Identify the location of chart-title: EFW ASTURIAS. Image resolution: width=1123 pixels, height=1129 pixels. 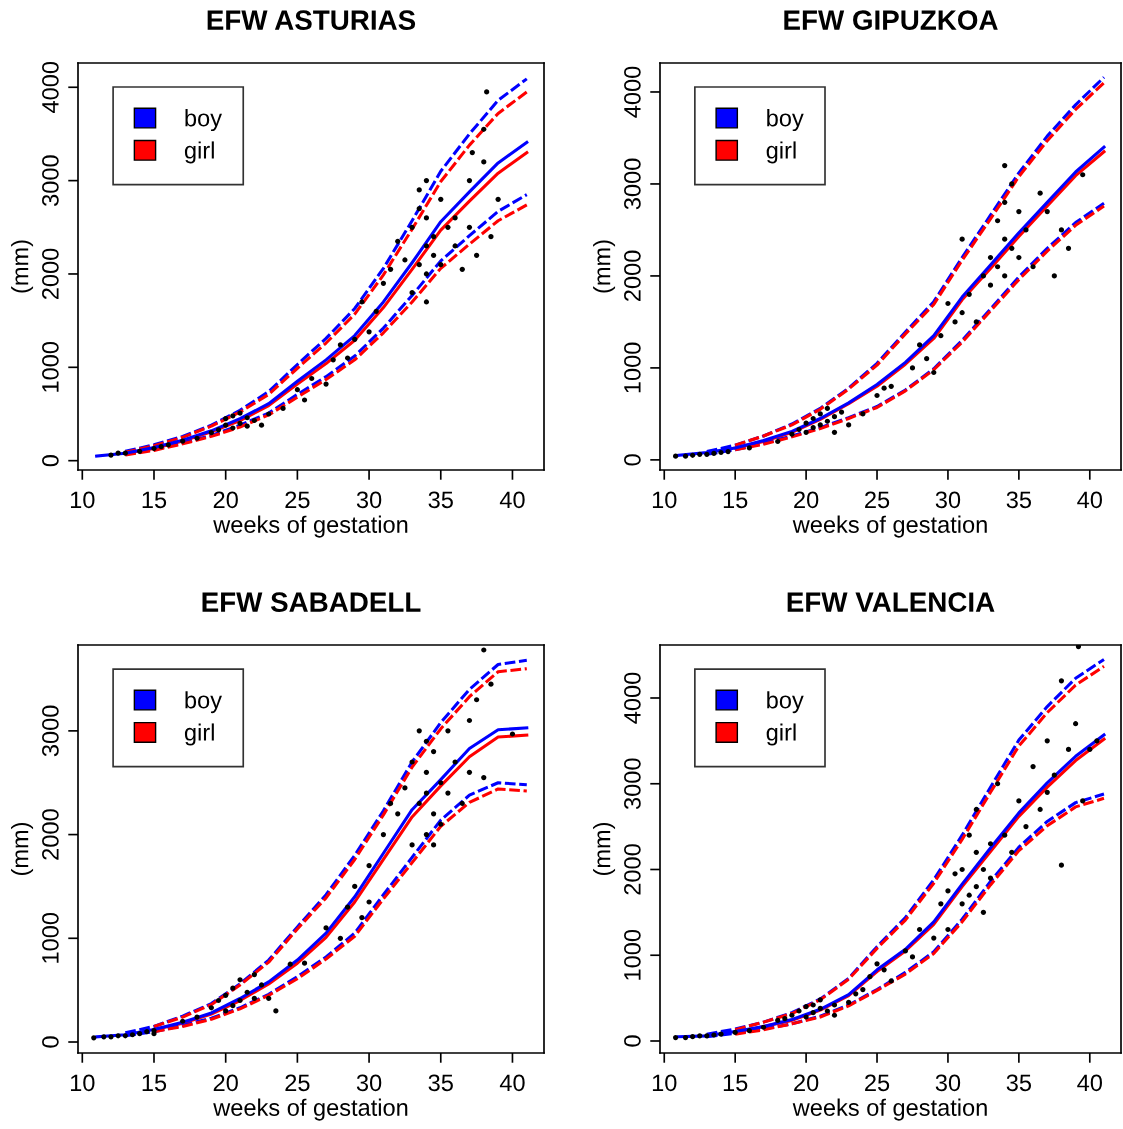
(311, 20).